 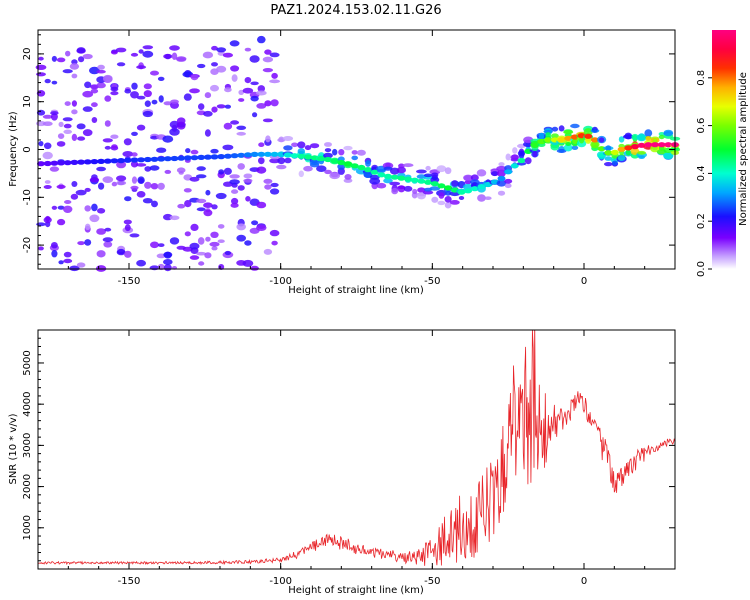 What do you see at coordinates (129, 581) in the screenshot?
I see `x-tick-label: -150` at bounding box center [129, 581].